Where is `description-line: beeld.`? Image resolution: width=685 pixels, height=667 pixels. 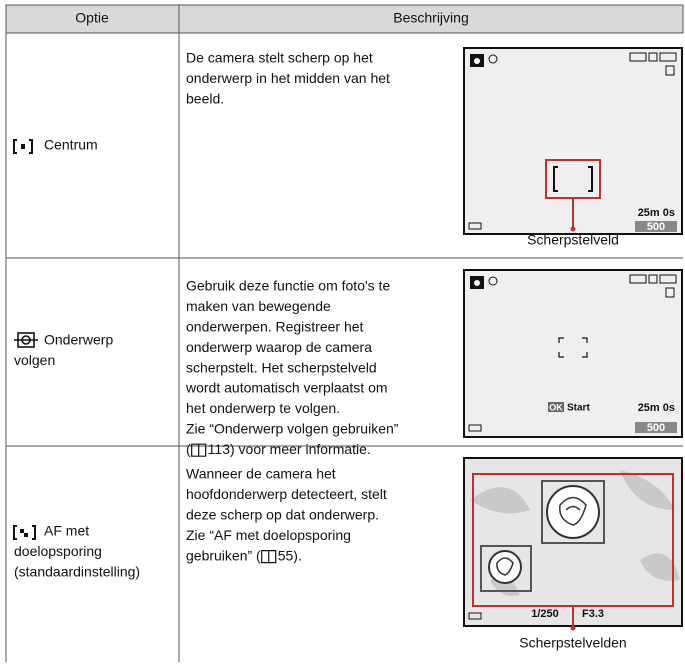
description-line: beeld. is located at coordinates (205, 99).